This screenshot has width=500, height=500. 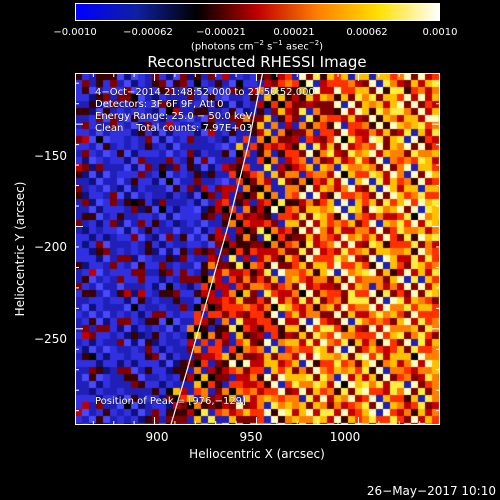 I want to click on total-counts-label: Clean Total counts: 7.97E+03, so click(x=174, y=128).